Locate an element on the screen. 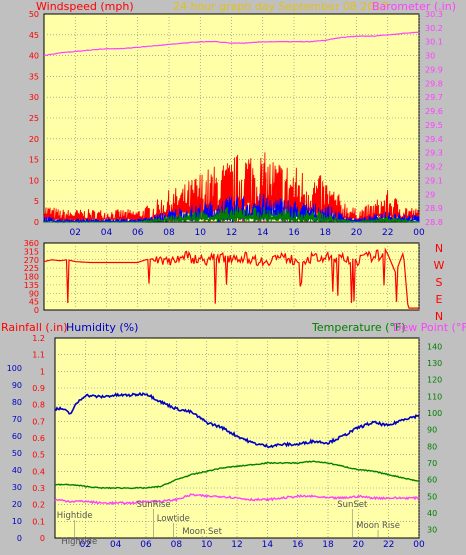  x-tick-label: 10 is located at coordinates (201, 233).